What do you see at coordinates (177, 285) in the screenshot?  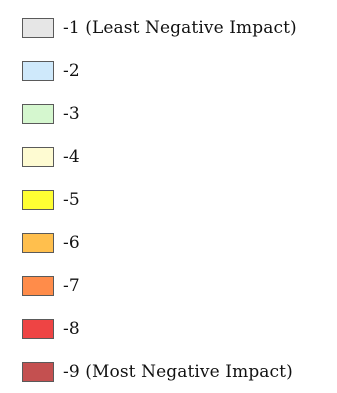 I see `legend-item-7: -7` at bounding box center [177, 285].